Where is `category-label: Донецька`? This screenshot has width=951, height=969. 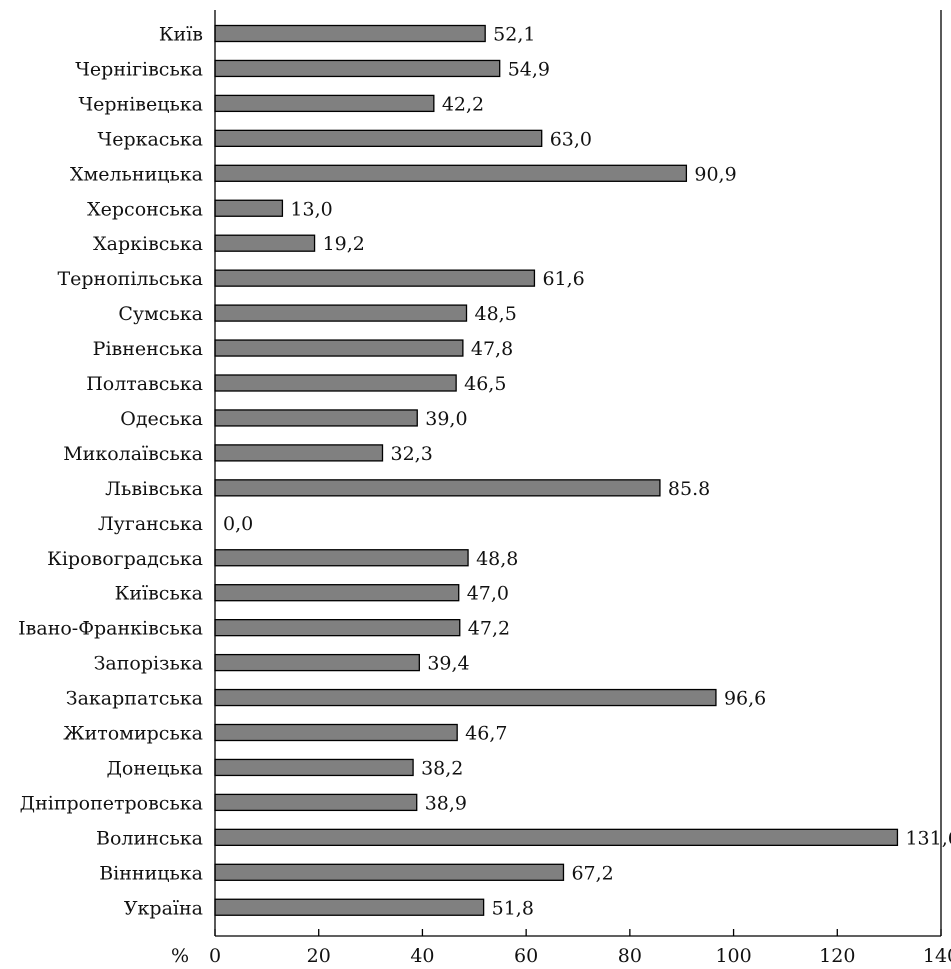 category-label: Донецька is located at coordinates (154, 768).